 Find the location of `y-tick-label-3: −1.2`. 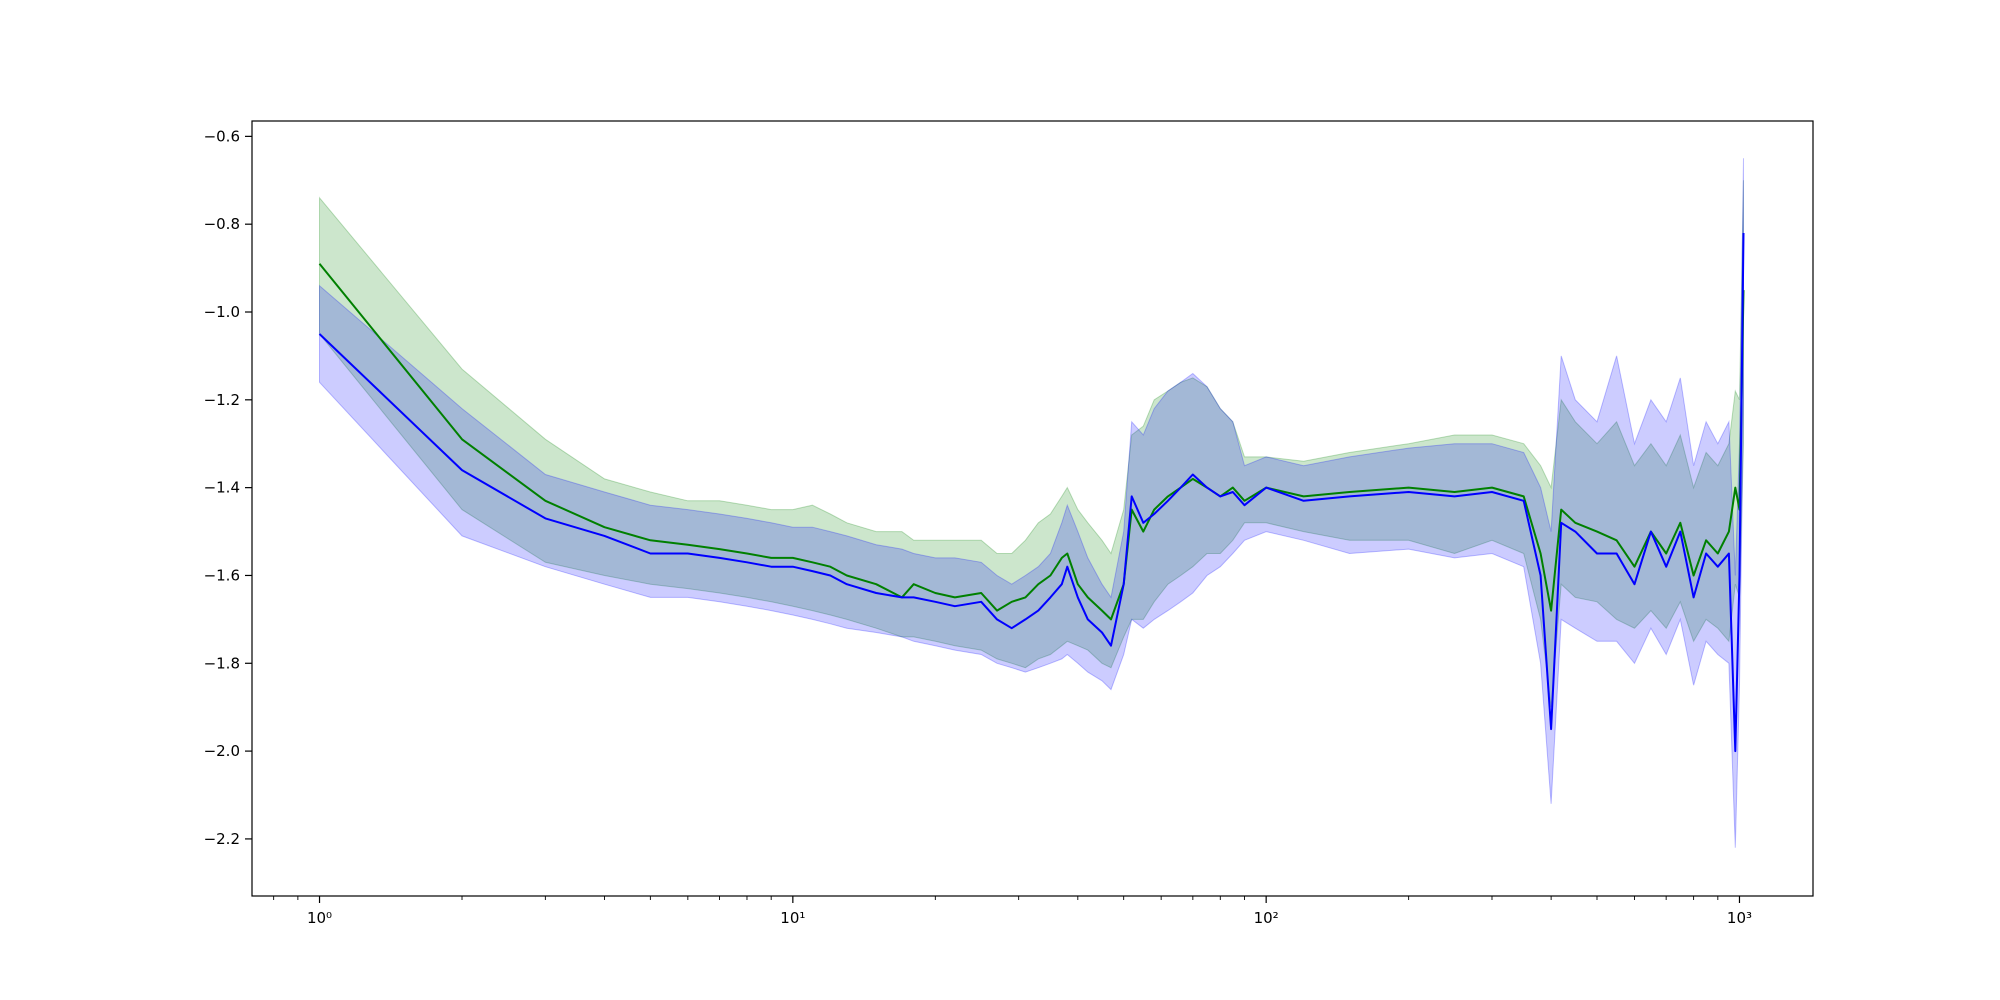

y-tick-label-3: −1.2 is located at coordinates (222, 400).